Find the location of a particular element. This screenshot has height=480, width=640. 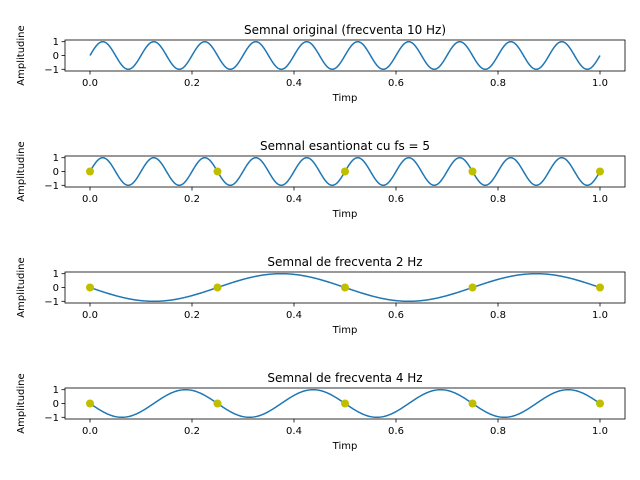

chart-title: Semnal original (frecventa 10 Hz) is located at coordinates (345, 30).